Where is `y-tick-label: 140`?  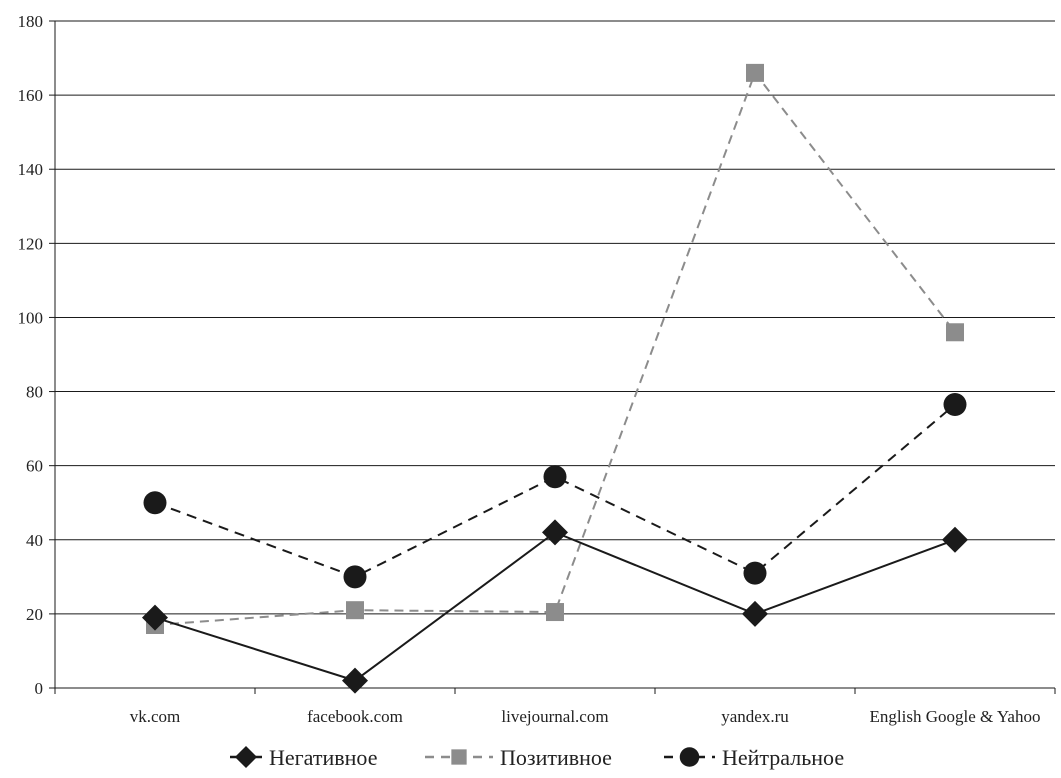 y-tick-label: 140 is located at coordinates (31, 169).